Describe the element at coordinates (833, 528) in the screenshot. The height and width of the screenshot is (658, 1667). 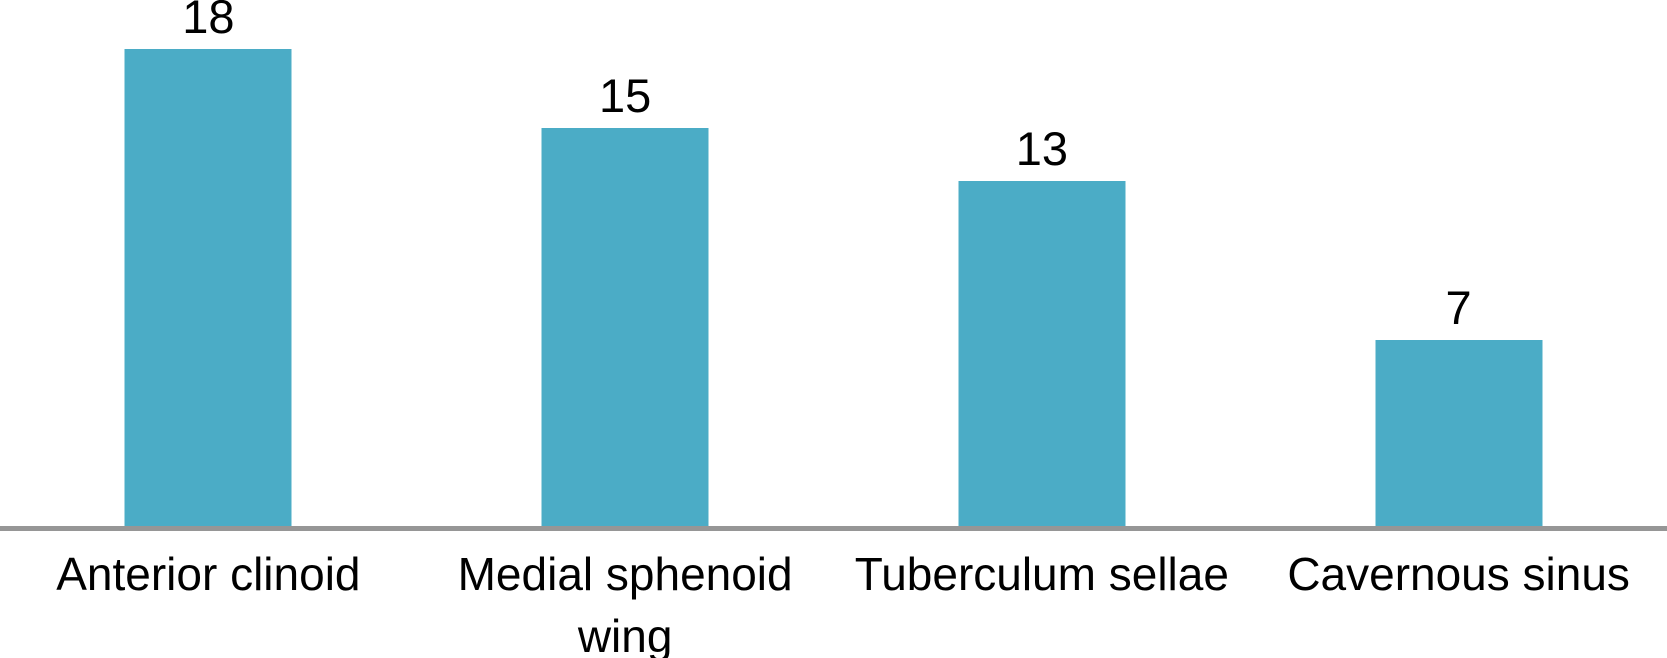
I see `x-axis-baseline` at that location.